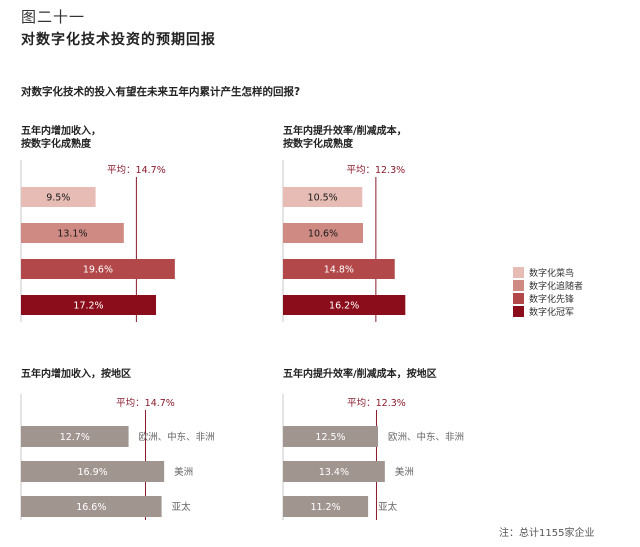  I want to click on efficiency-maturity-value-label-3: 16.2%, so click(344, 306).